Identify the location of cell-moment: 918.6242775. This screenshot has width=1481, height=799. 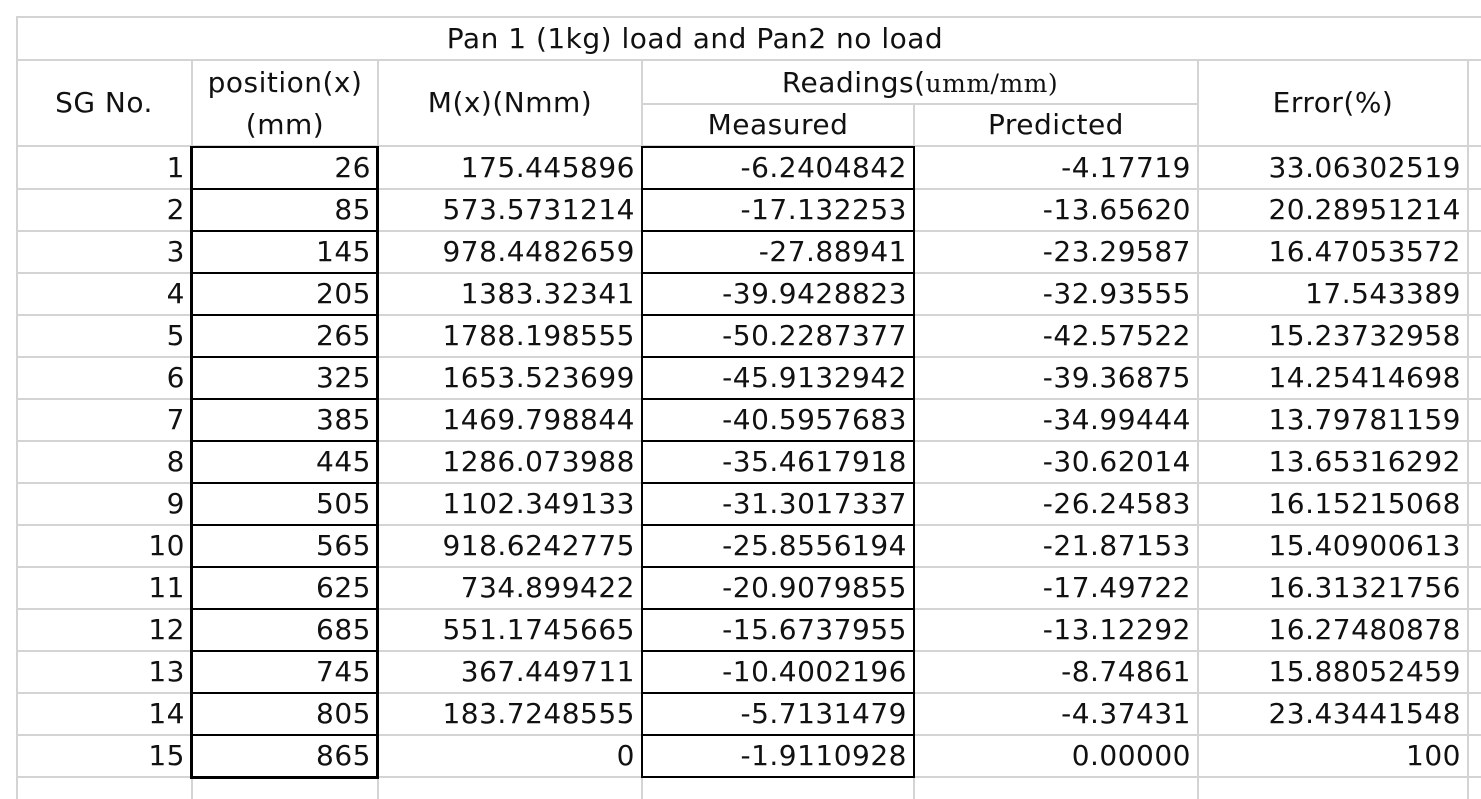
(538, 545).